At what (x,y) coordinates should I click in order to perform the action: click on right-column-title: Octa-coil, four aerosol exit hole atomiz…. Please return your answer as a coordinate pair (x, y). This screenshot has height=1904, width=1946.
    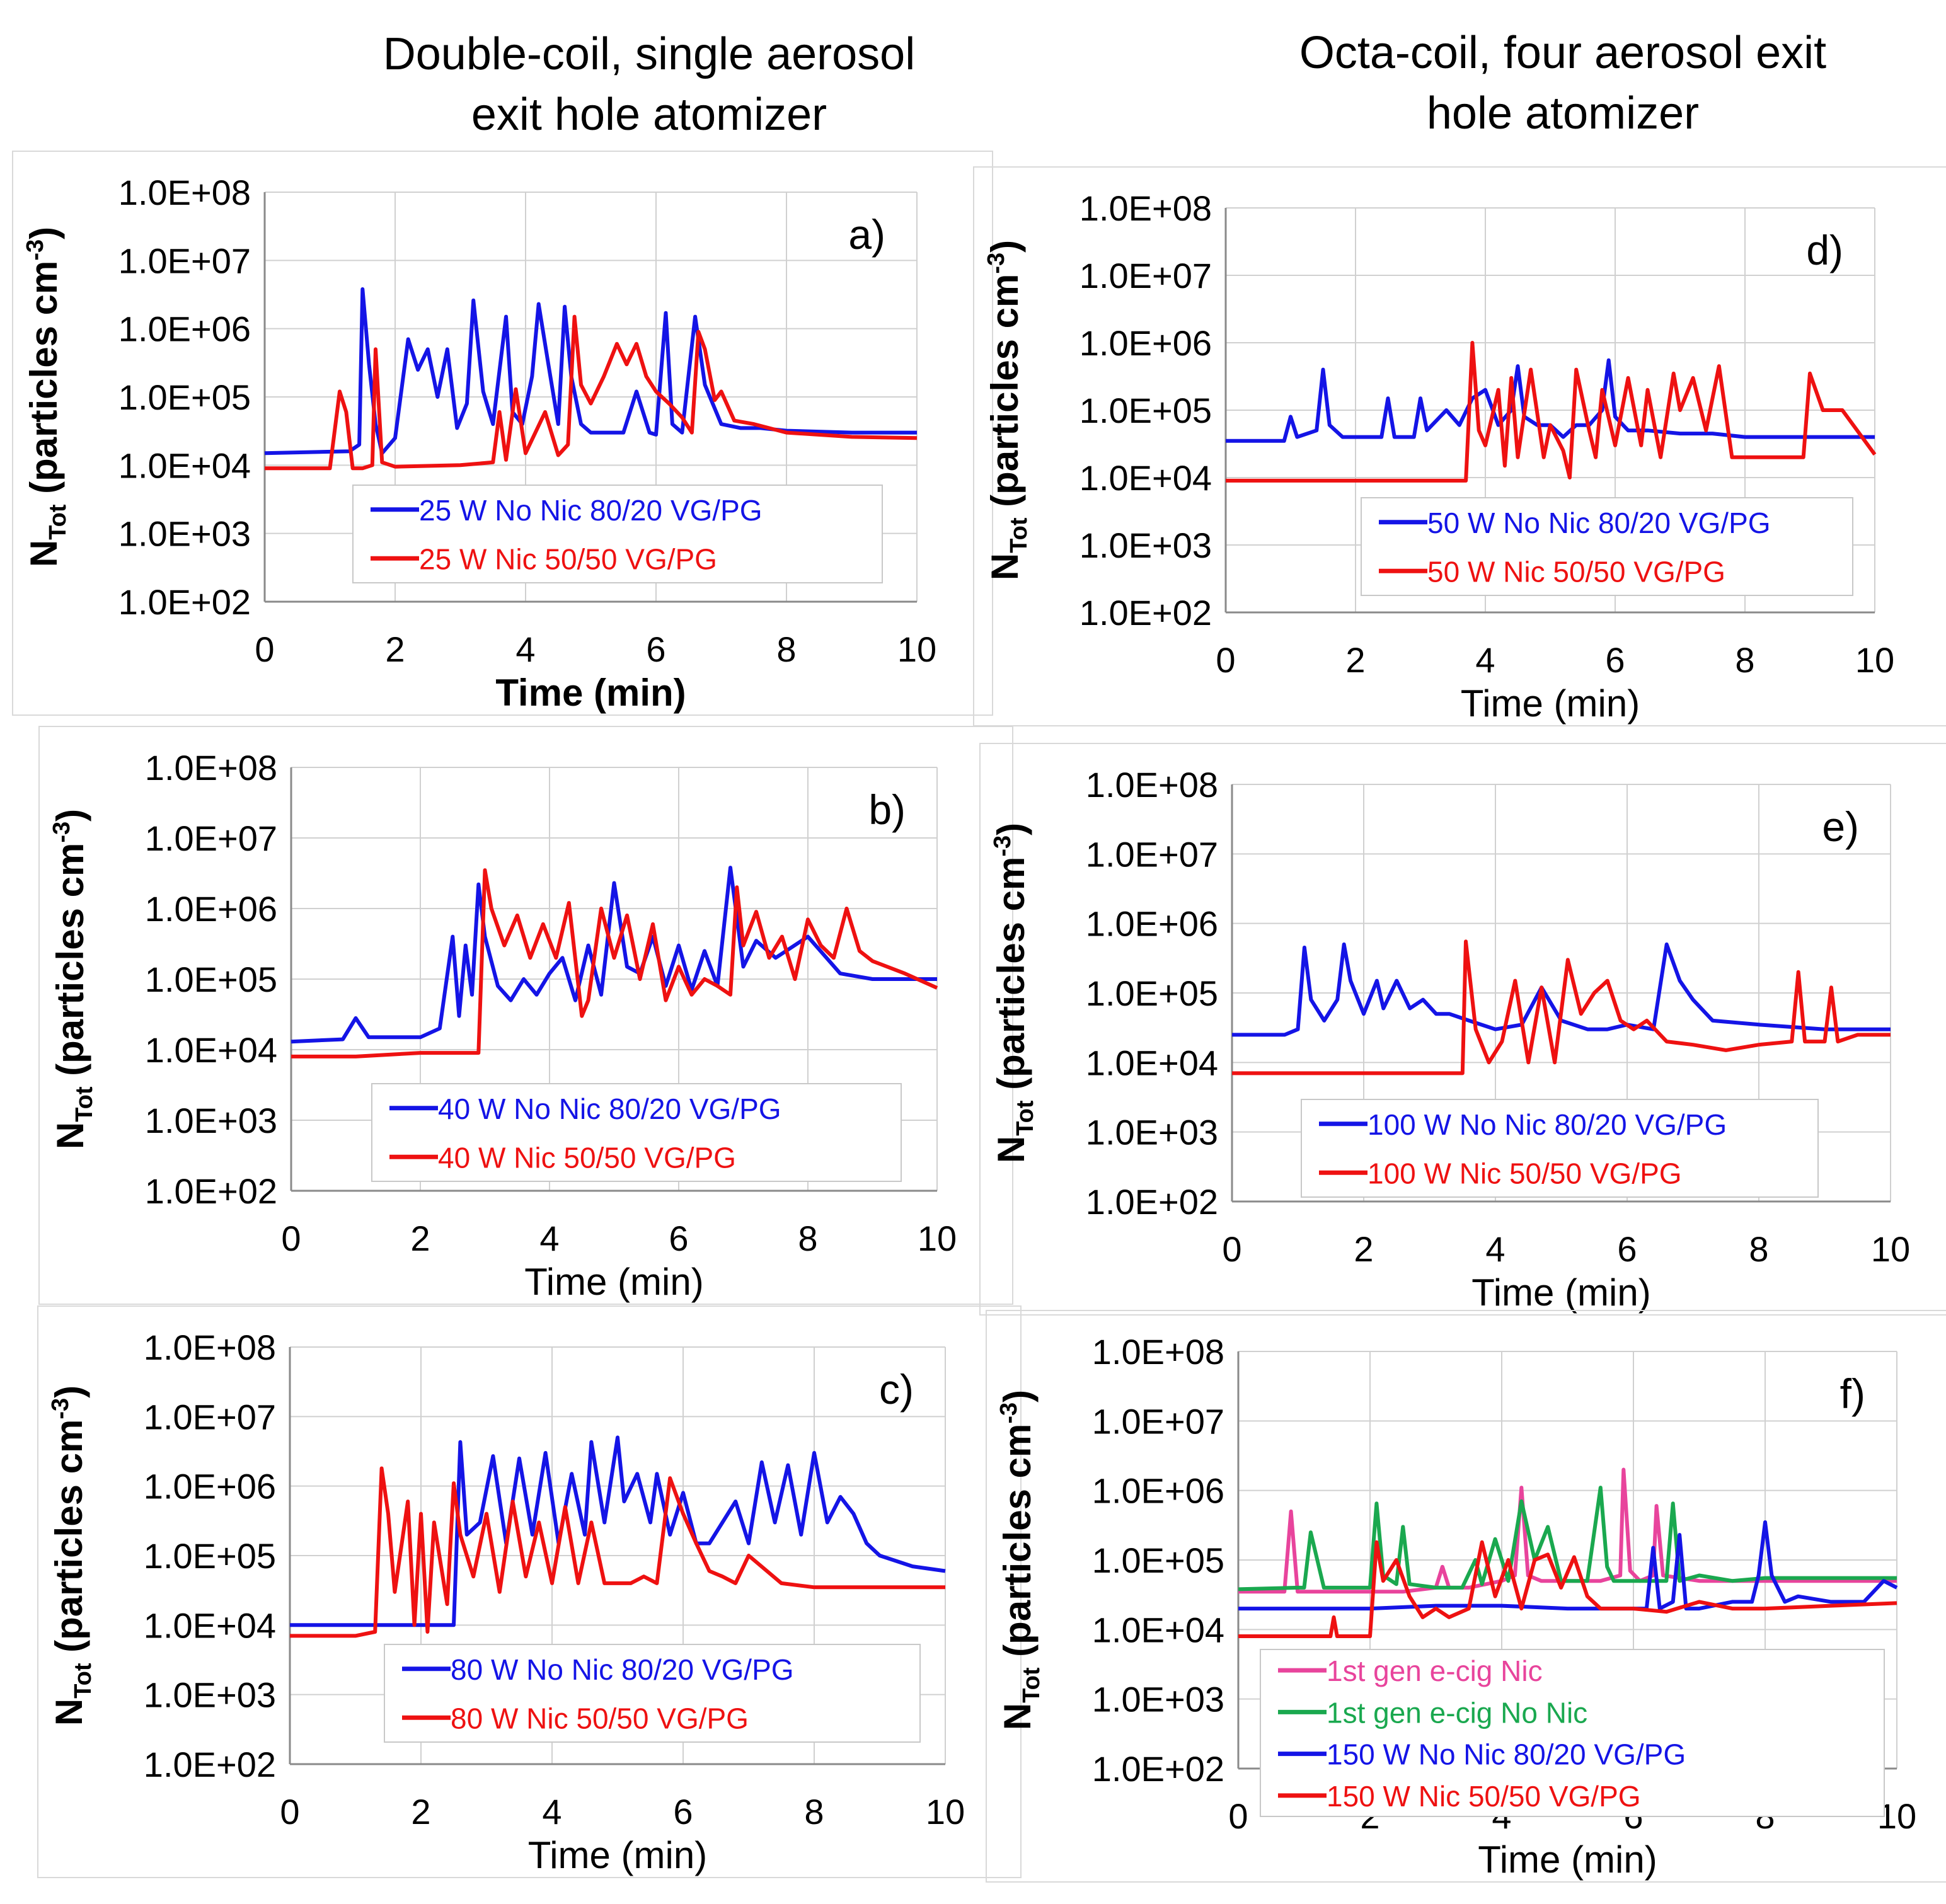
    Looking at the image, I should click on (1563, 83).